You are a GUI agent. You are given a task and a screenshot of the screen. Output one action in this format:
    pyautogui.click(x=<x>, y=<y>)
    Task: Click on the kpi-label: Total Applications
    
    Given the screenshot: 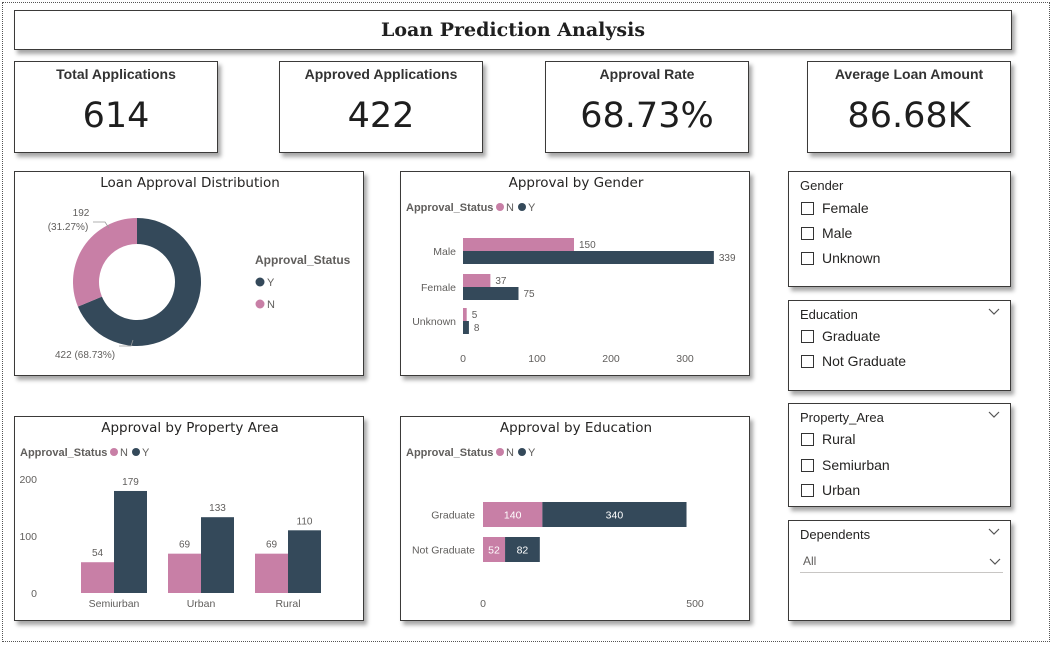 What is the action you would take?
    pyautogui.click(x=116, y=74)
    